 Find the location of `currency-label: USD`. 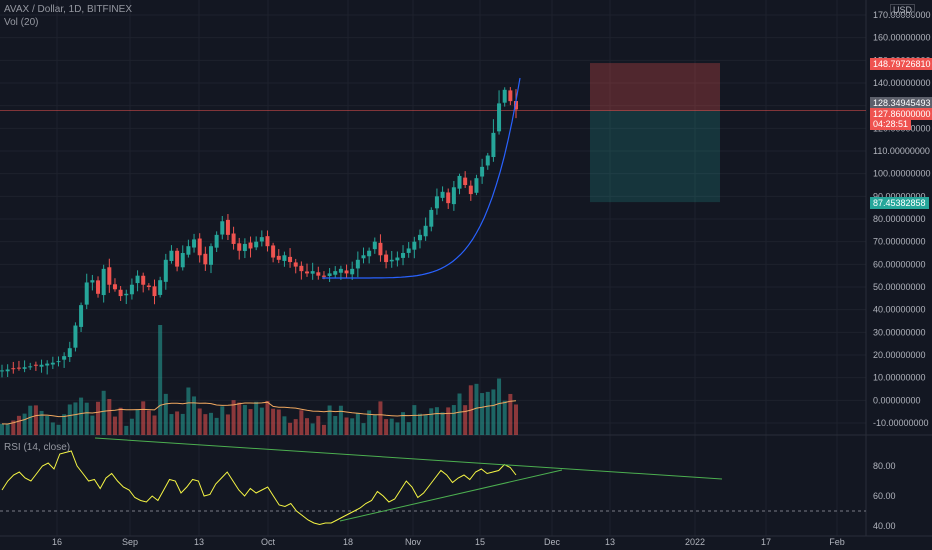

currency-label: USD is located at coordinates (903, 10).